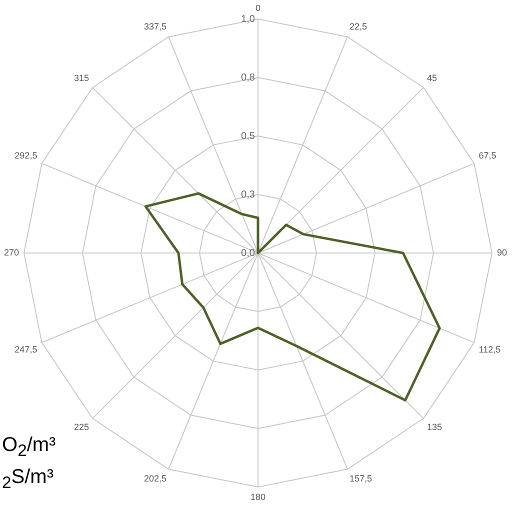 This screenshot has width=512, height=506. What do you see at coordinates (155, 479) in the screenshot?
I see `spoke-label: 202,5` at bounding box center [155, 479].